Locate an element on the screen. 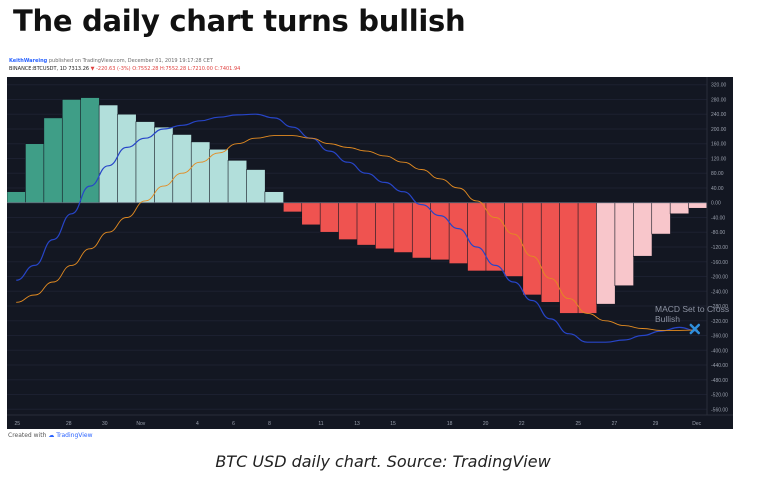 Image resolution: width=766 pixels, height=480 pixels. annotation-line-2: Bullish is located at coordinates (667, 319).